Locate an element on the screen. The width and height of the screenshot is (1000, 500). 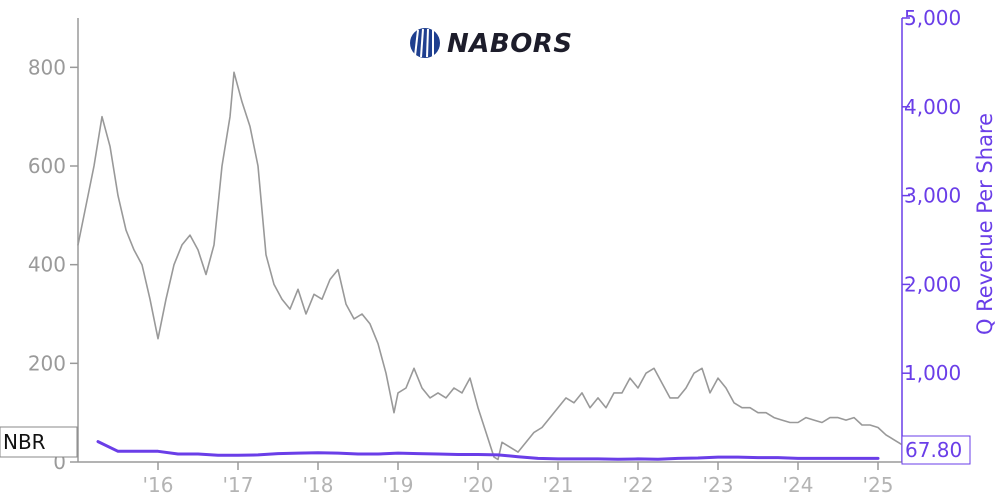
last-value-box: 67.80 is located at coordinates (936, 450).